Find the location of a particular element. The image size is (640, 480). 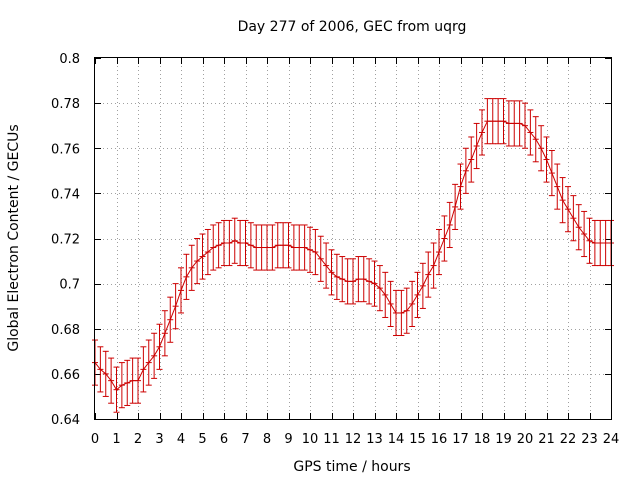

y-tick-label: 0.7 is located at coordinates (69, 285).